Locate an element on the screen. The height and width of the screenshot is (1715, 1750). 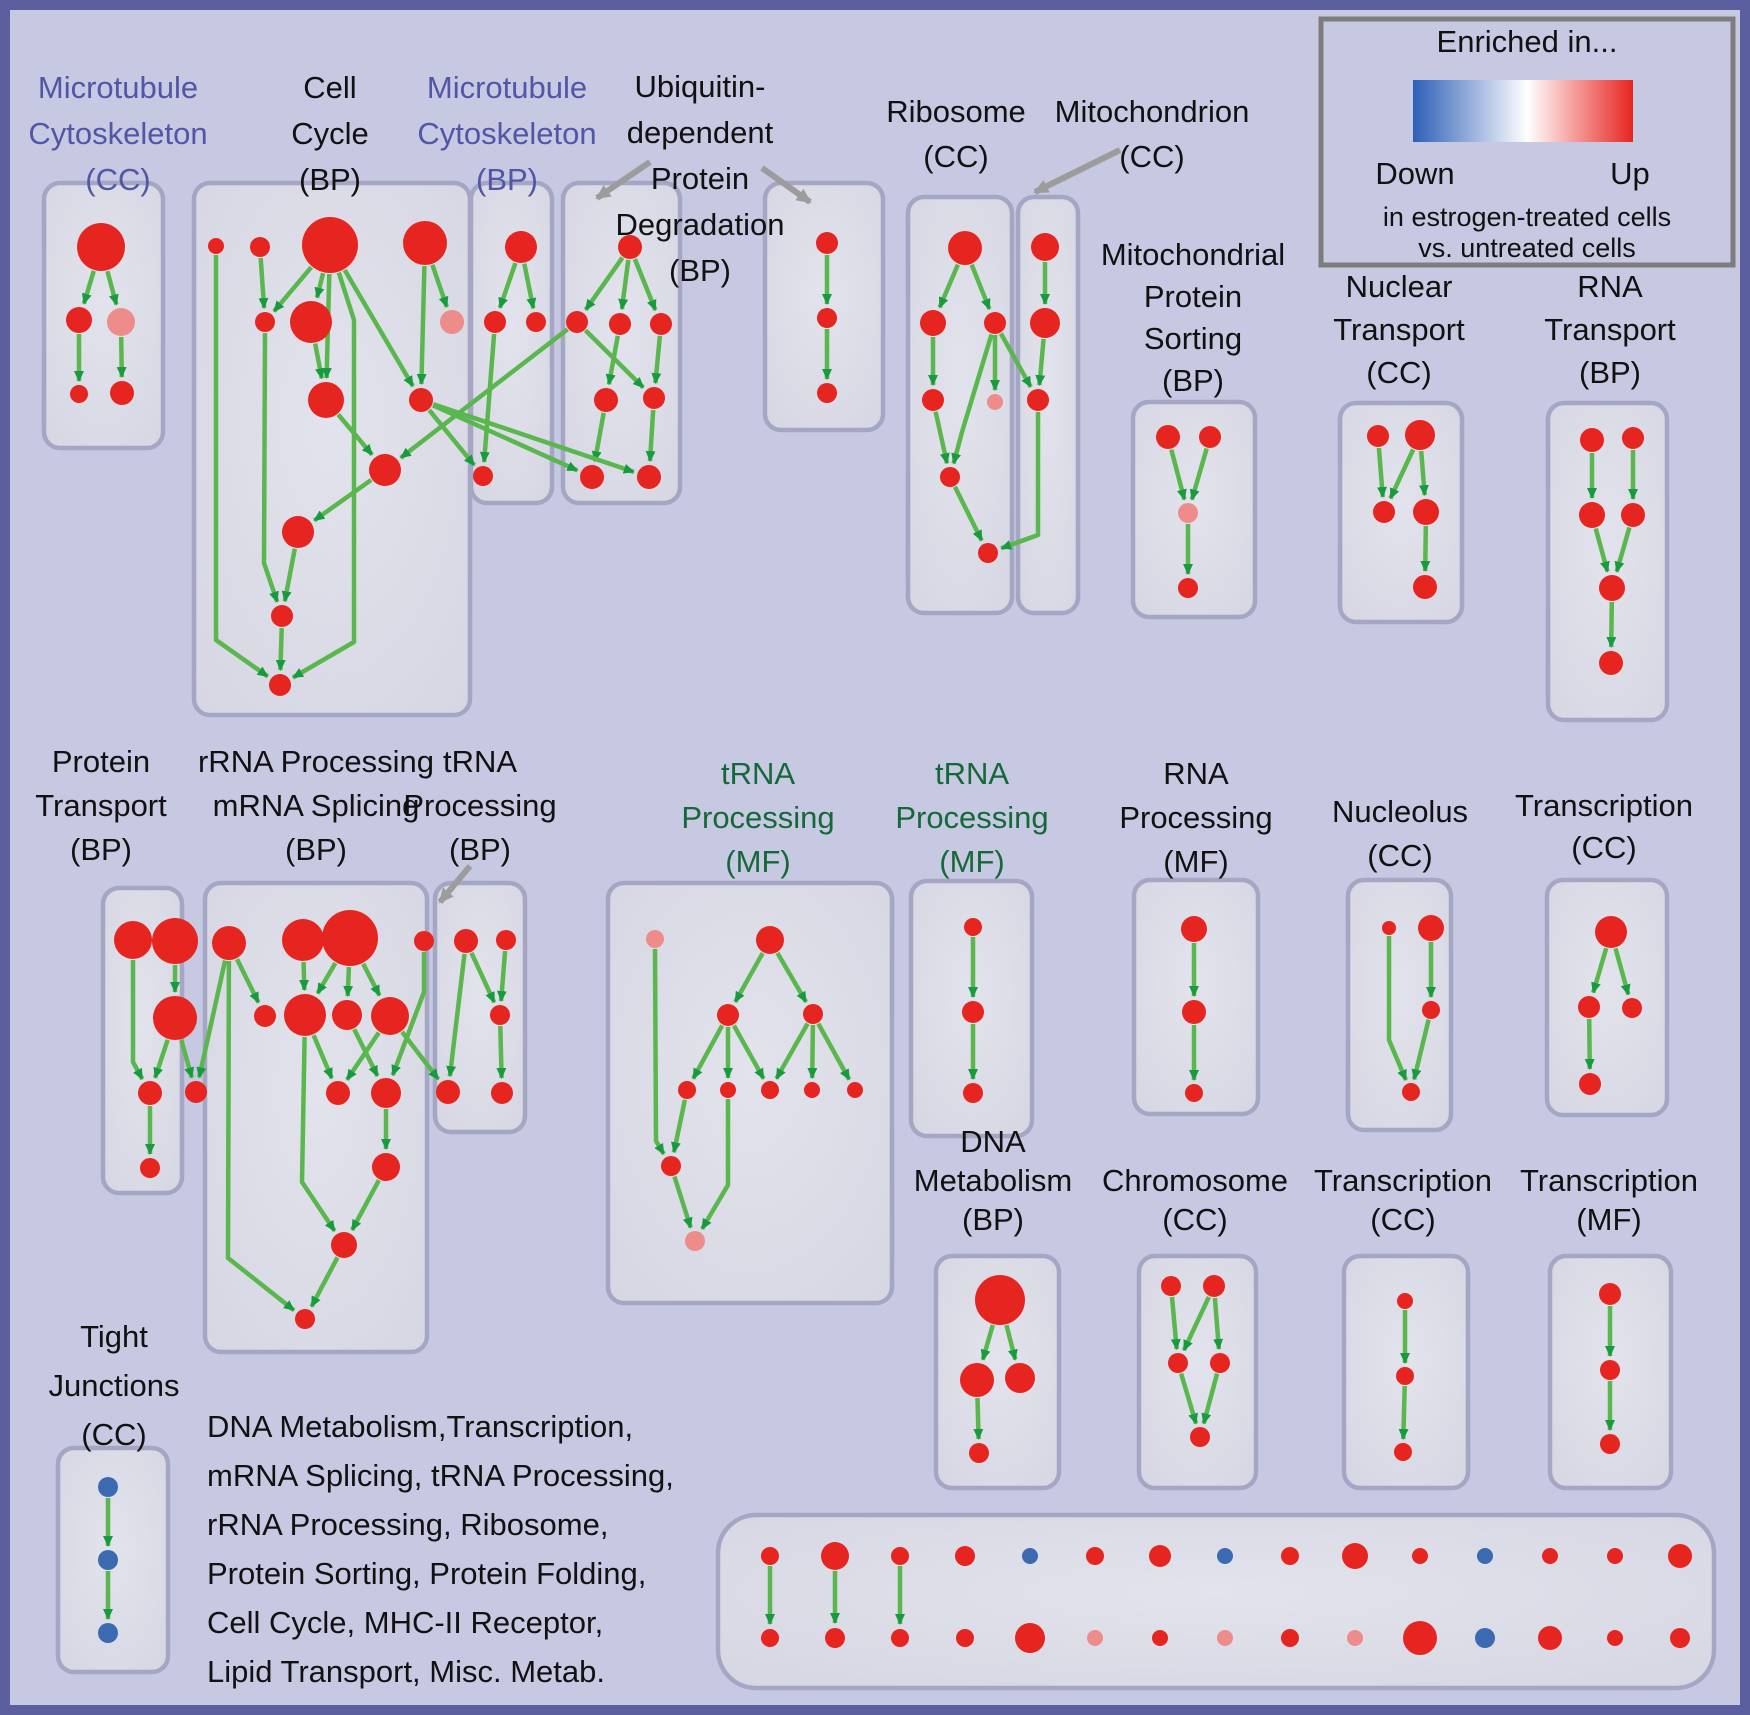
edge-t3-t5 is located at coordinates (187, 1059).